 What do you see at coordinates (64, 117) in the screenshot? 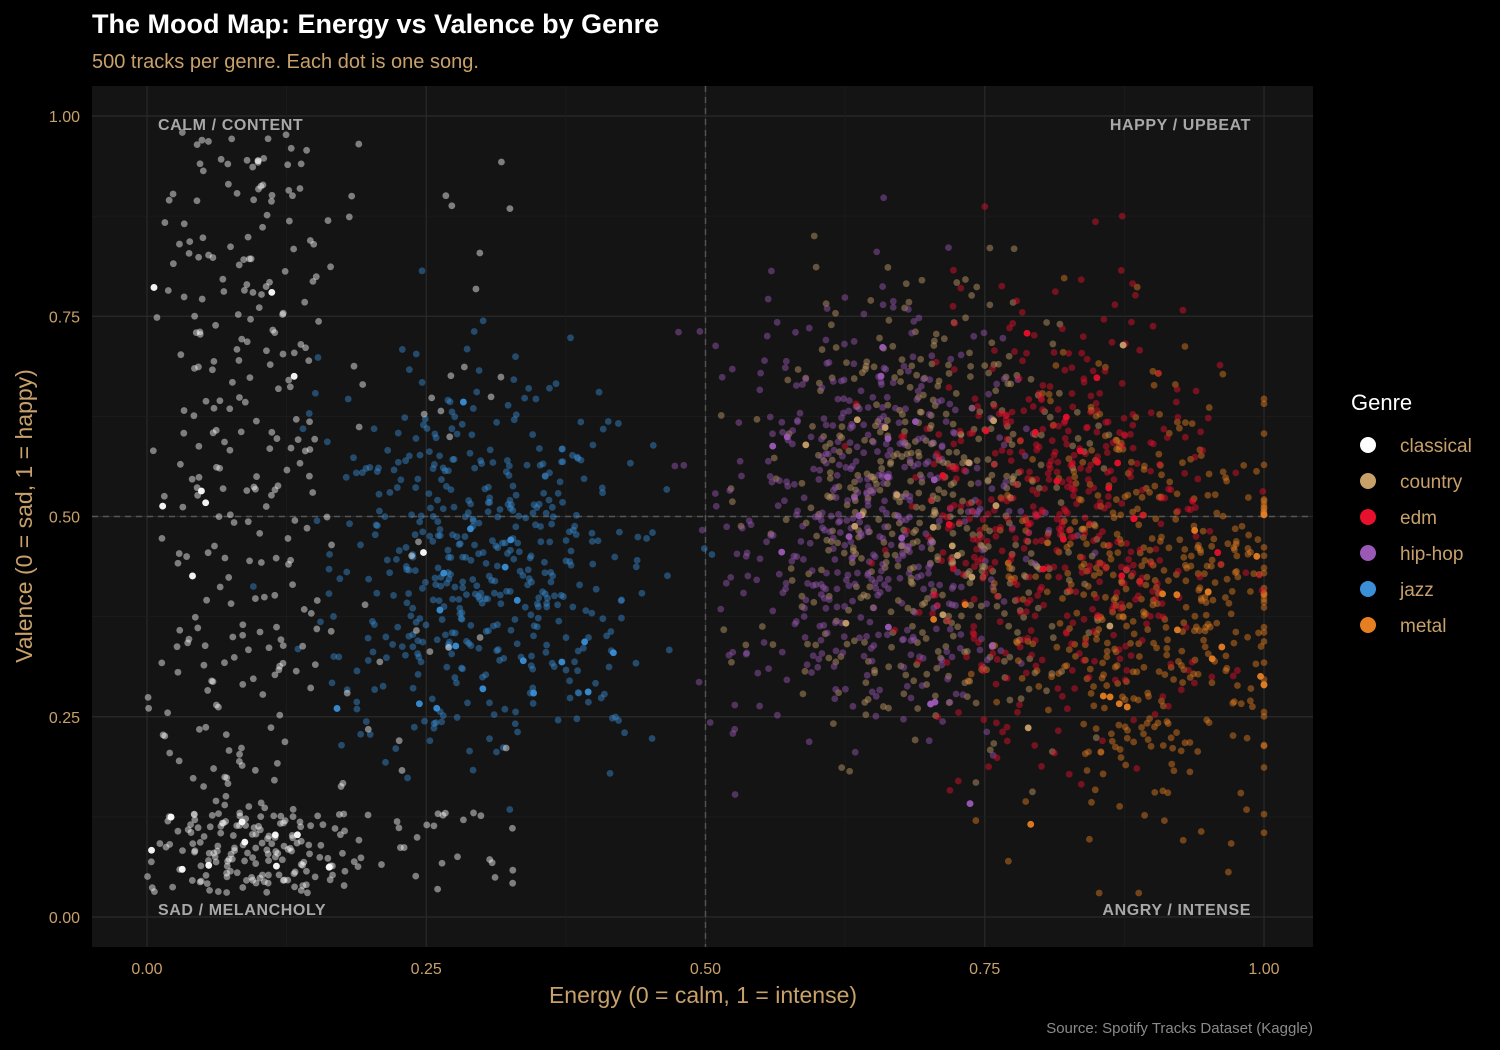
I see `y-tick-label: 1.00` at bounding box center [64, 117].